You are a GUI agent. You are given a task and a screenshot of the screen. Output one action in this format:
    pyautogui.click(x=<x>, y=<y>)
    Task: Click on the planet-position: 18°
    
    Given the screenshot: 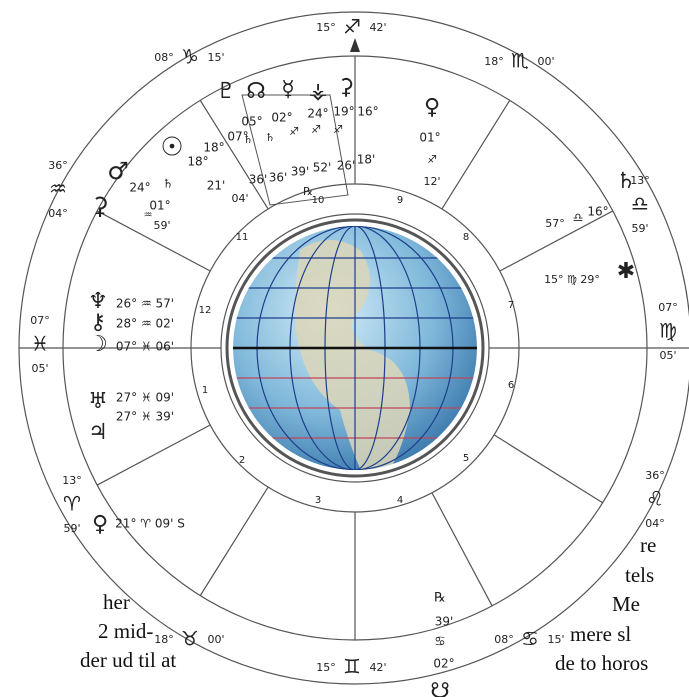 What is the action you would take?
    pyautogui.click(x=197, y=162)
    